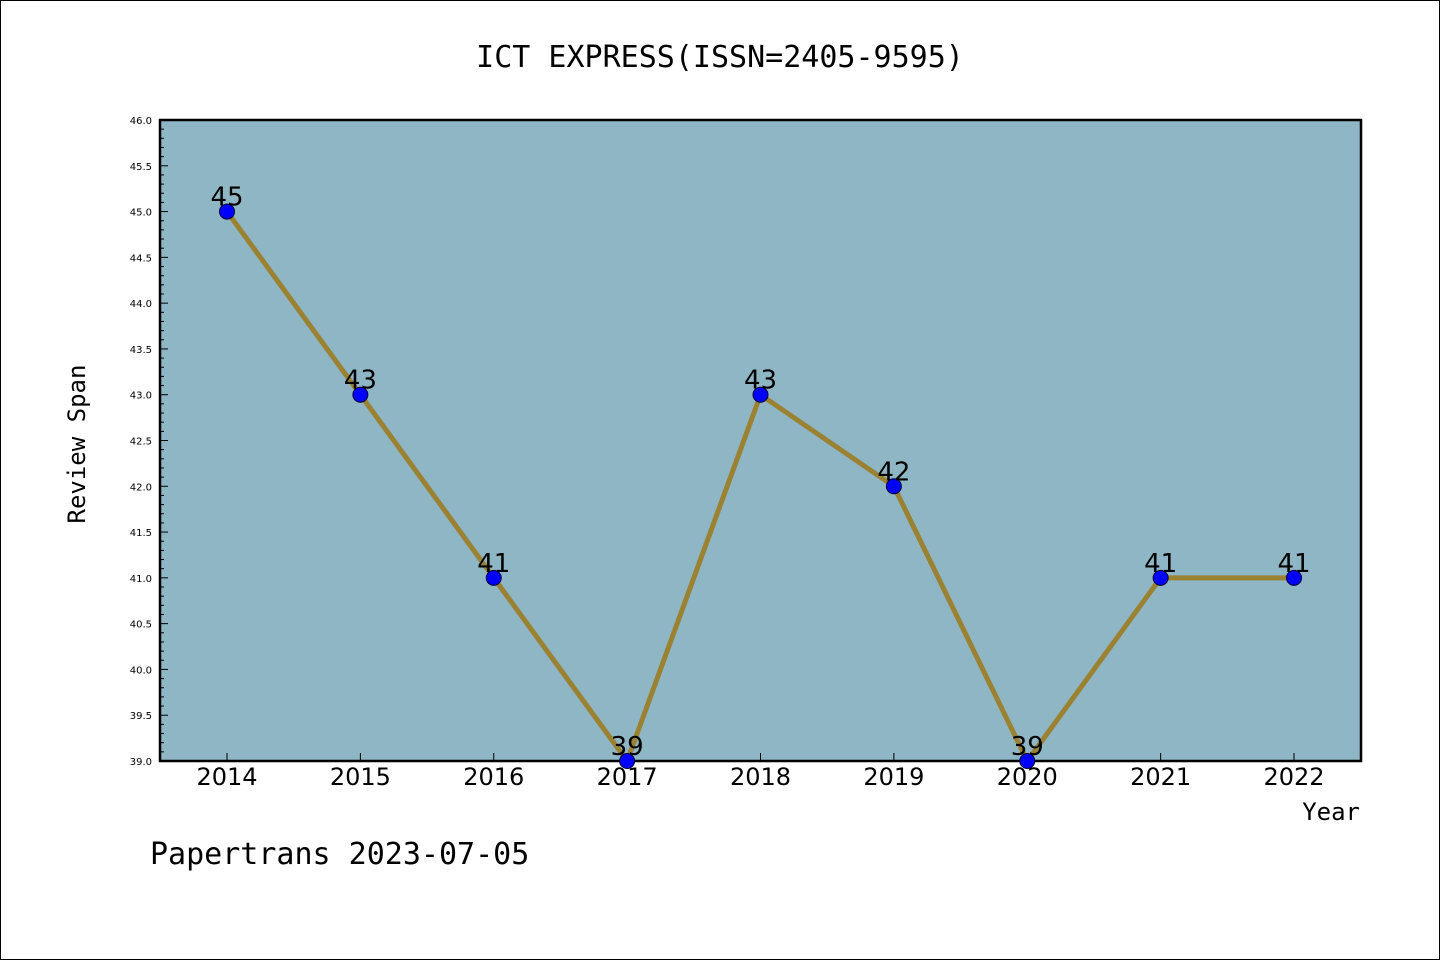 The image size is (1440, 960). Describe the element at coordinates (141, 350) in the screenshot. I see `y-tick-label: 43.5` at that location.